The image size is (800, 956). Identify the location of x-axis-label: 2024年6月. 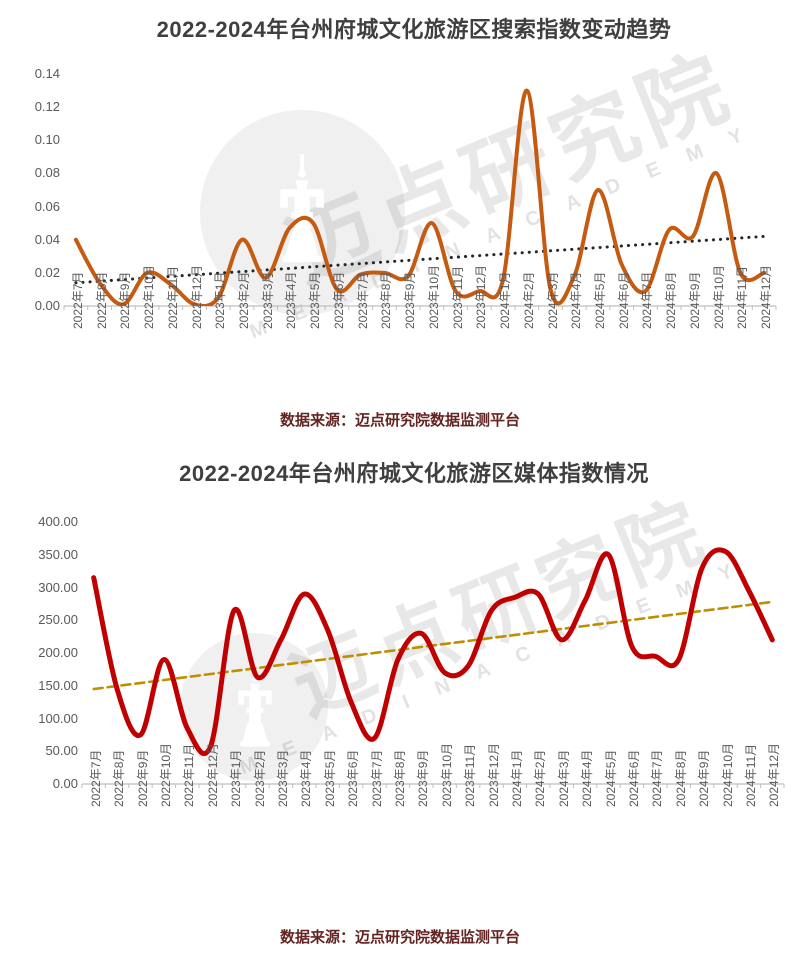
(633, 778).